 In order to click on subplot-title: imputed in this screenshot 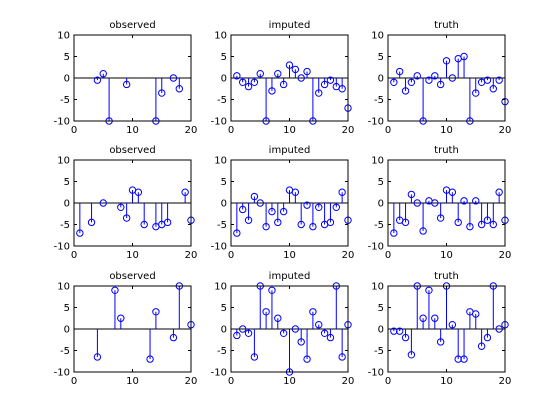, I will do `click(290, 25)`.